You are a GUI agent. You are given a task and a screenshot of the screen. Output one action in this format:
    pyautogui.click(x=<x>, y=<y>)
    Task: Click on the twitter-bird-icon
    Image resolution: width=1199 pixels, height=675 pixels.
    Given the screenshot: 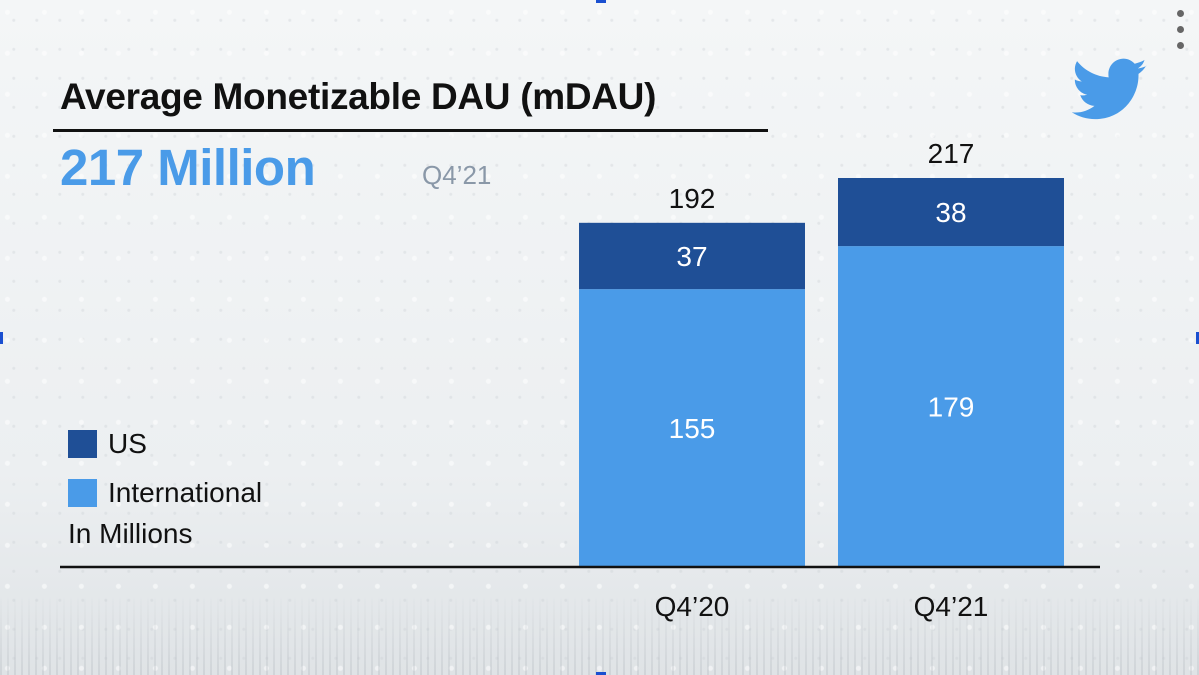 What is the action you would take?
    pyautogui.click(x=1109, y=89)
    